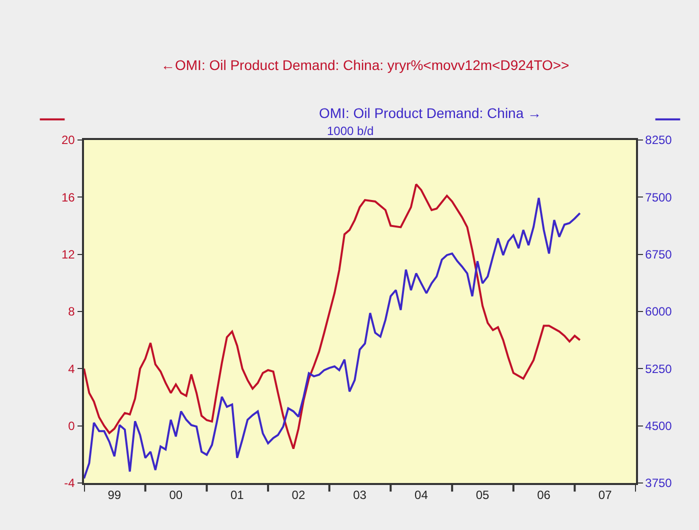 This screenshot has width=699, height=530. I want to click on y-tick-label: 0, so click(72, 426).